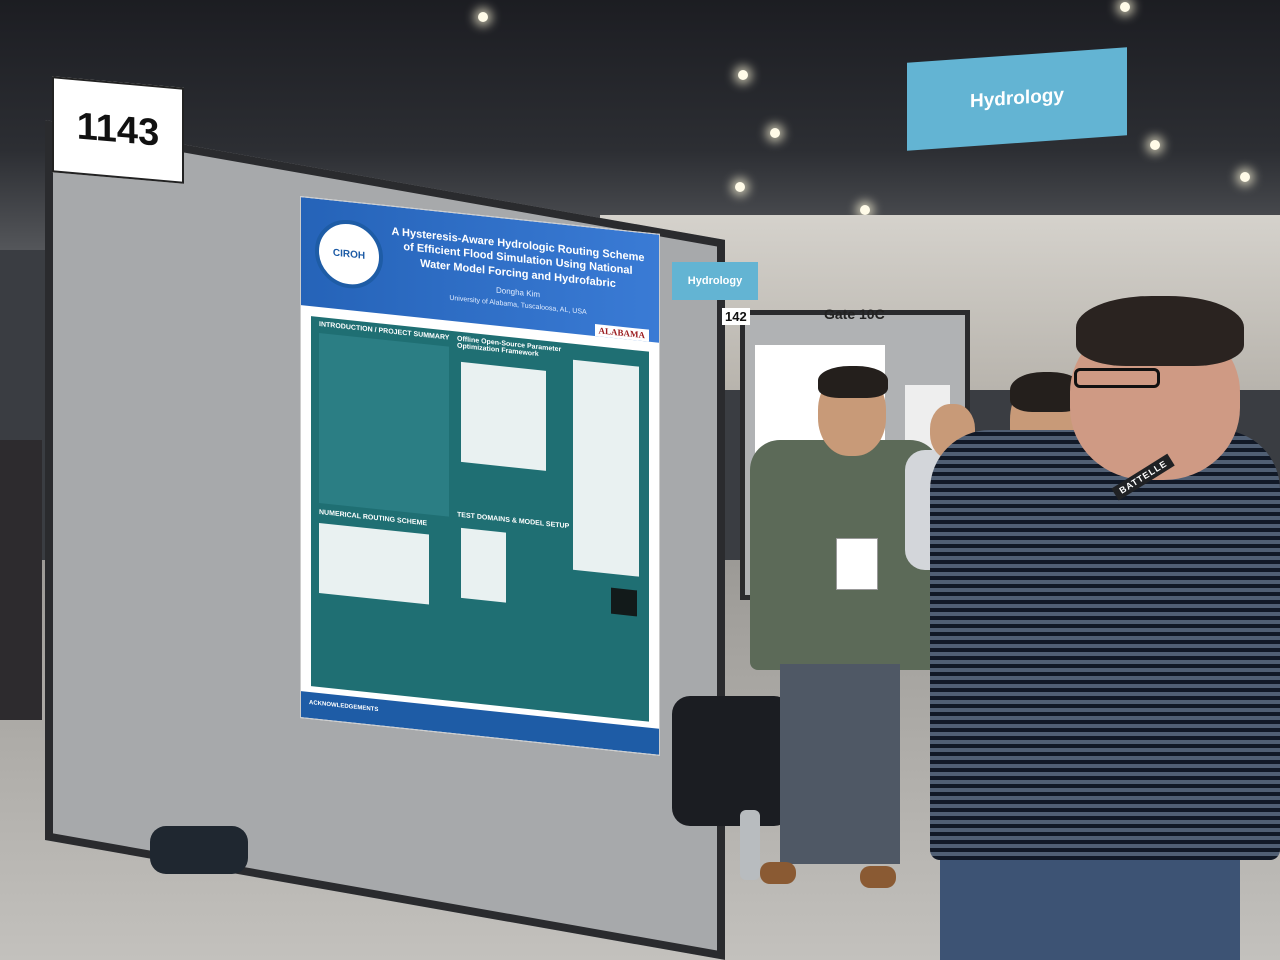 The height and width of the screenshot is (960, 1280). Describe the element at coordinates (606, 468) in the screenshot. I see `results-figures` at that location.